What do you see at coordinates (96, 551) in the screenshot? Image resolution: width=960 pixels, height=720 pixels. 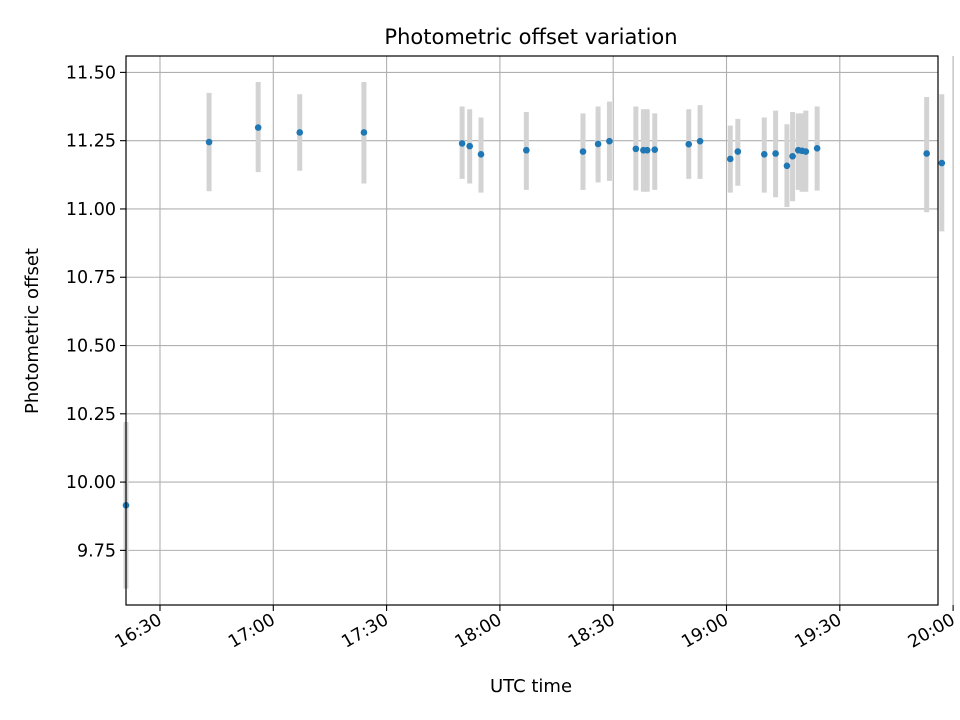 I see `y-tick-label: 9.75` at bounding box center [96, 551].